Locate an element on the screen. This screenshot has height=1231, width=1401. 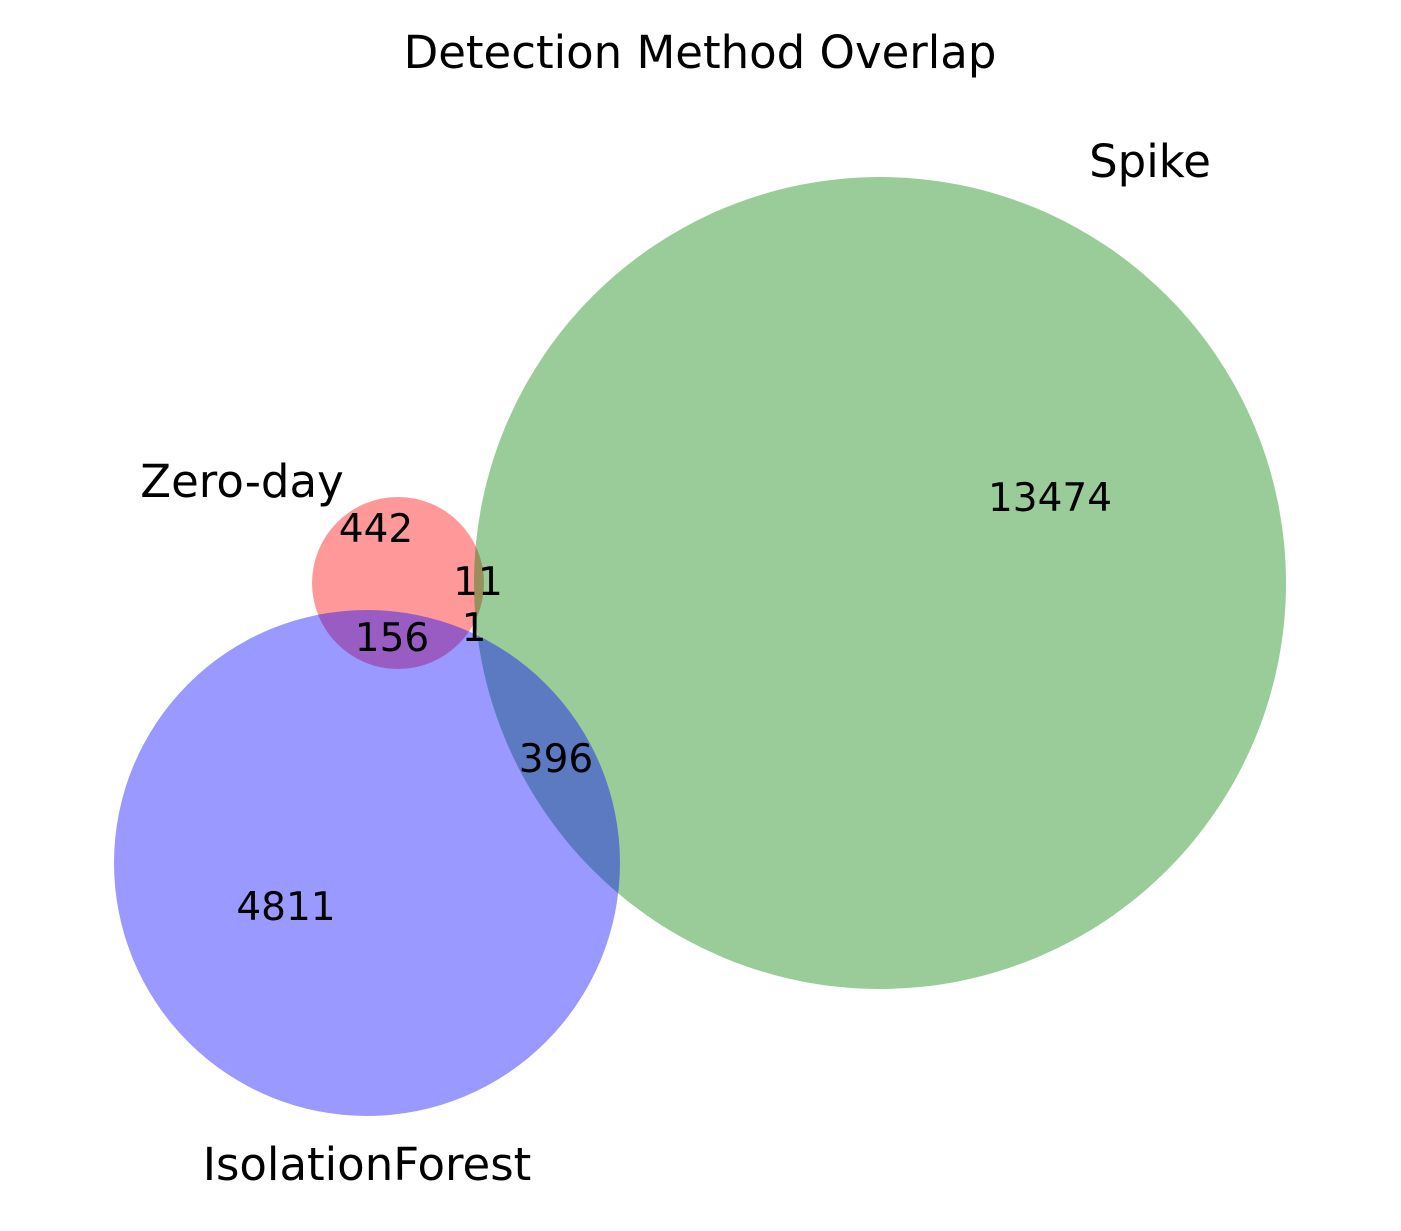
set-label-isolation-forest: IsolationForest is located at coordinates (367, 1164).